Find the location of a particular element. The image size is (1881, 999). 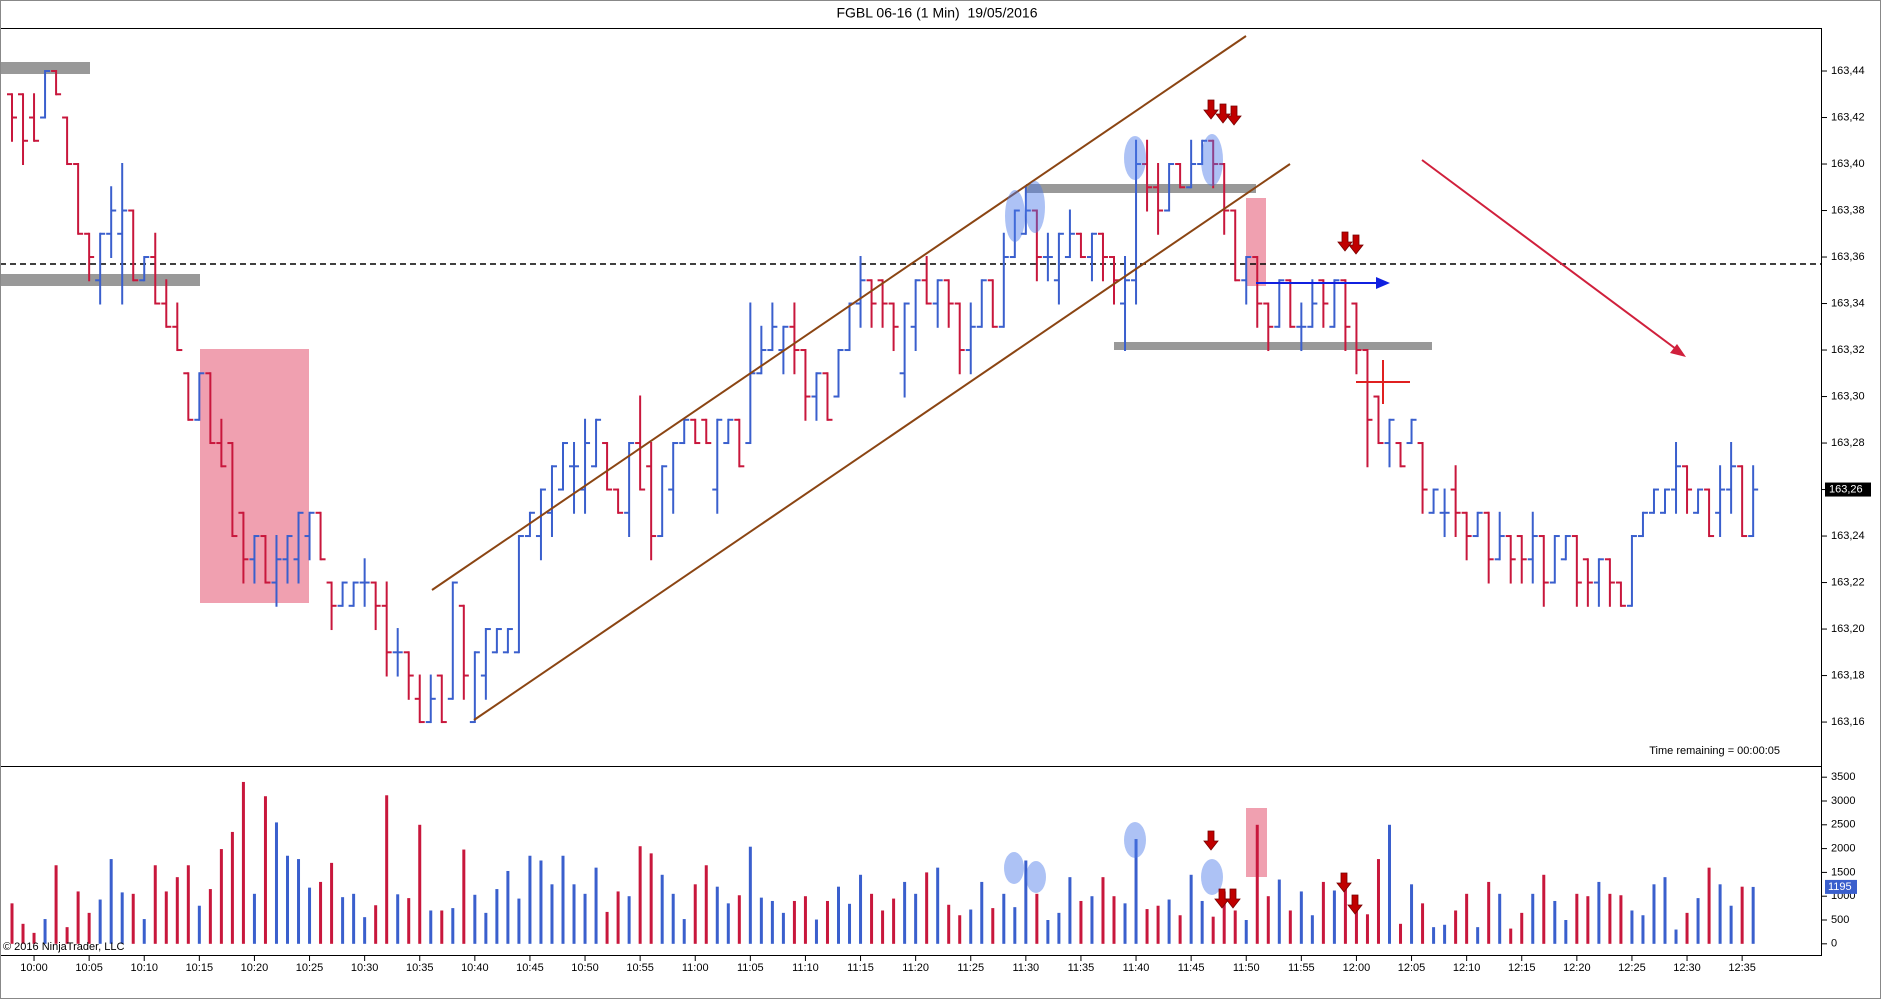

x-tick-label: 12:05 is located at coordinates (1412, 968).